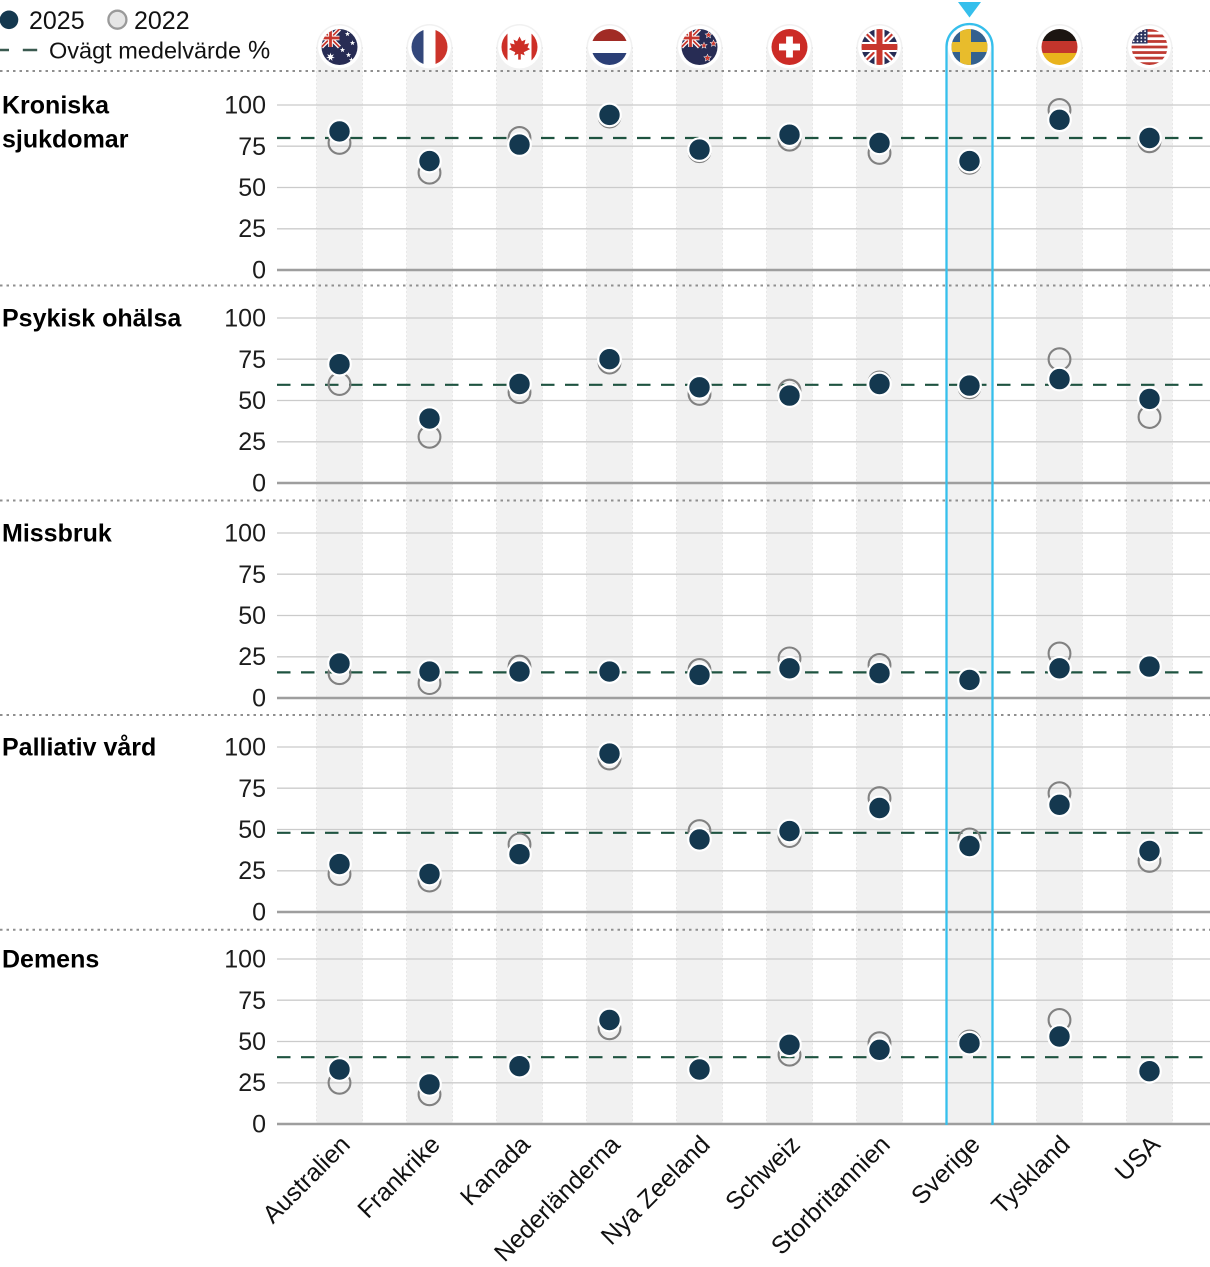  Describe the element at coordinates (162, 21) in the screenshot. I see `svg-text: 2022` at that location.